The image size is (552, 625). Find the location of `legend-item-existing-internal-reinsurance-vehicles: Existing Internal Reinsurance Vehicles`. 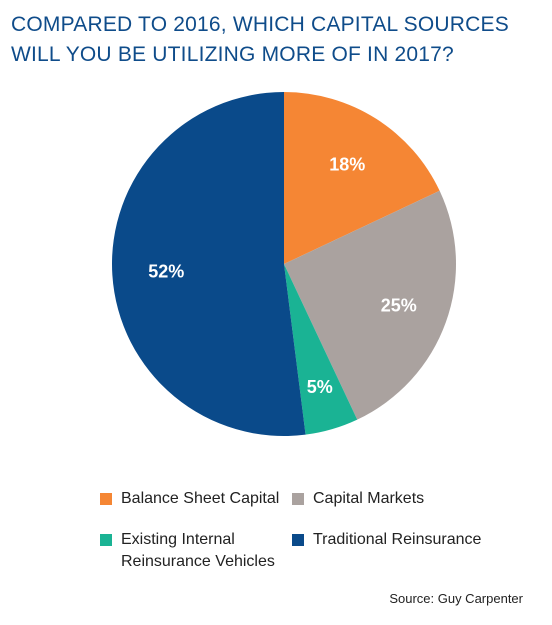

legend-item-existing-internal-reinsurance-vehicles: Existing Internal Reinsurance Vehicles is located at coordinates (187, 551).